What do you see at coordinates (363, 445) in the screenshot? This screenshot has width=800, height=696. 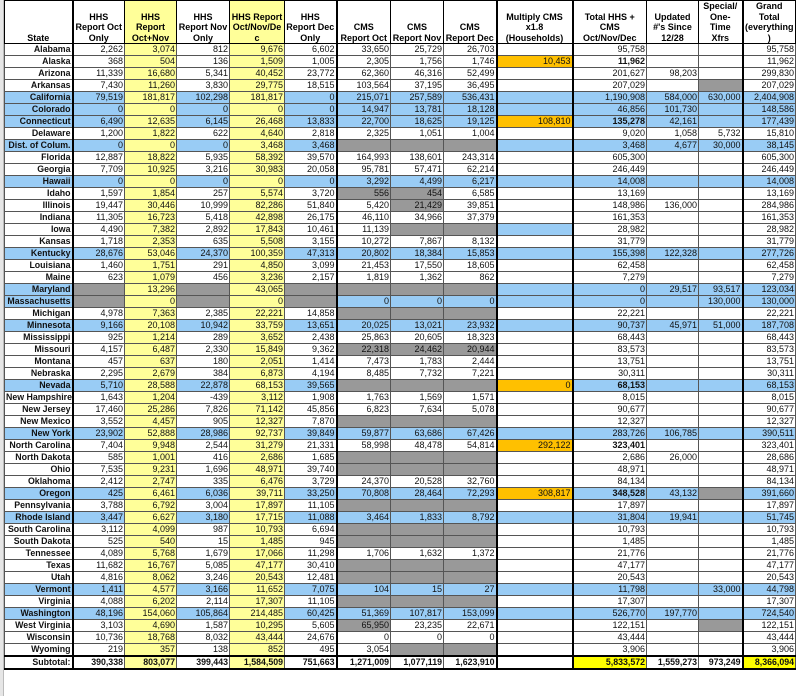 I see `data-cell: 58,998` at bounding box center [363, 445].